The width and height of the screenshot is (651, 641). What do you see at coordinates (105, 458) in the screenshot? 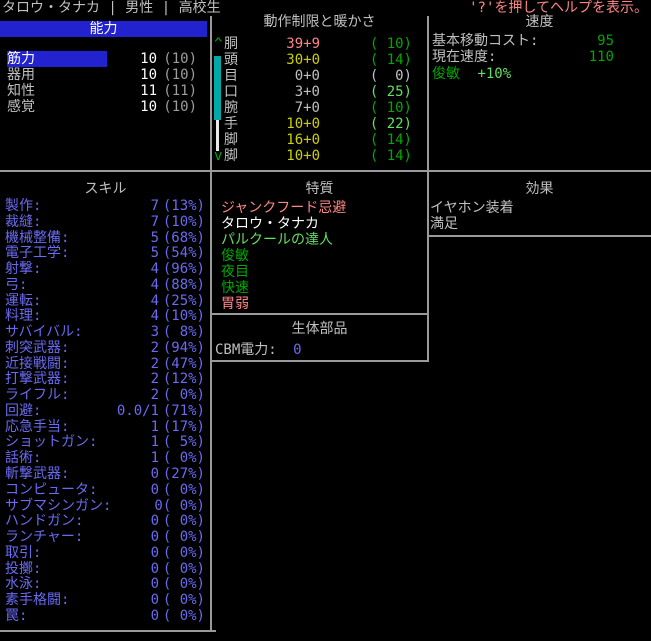
I see `skill-row: 話術: 1( 0%)` at bounding box center [105, 458].